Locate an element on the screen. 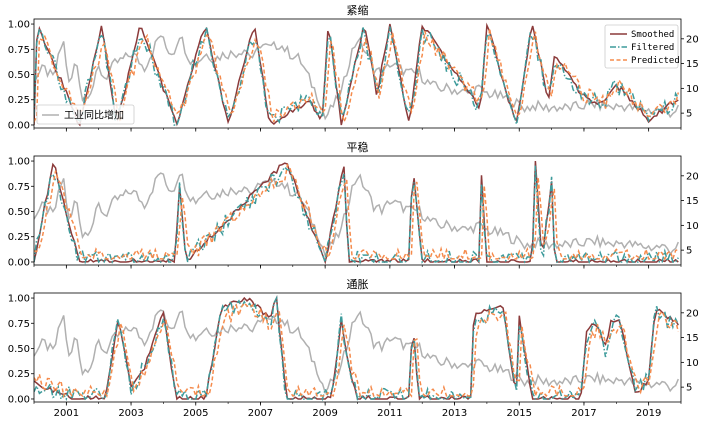 Image resolution: width=717 pixels, height=428 pixels. legend2-box is located at coordinates (85, 114).